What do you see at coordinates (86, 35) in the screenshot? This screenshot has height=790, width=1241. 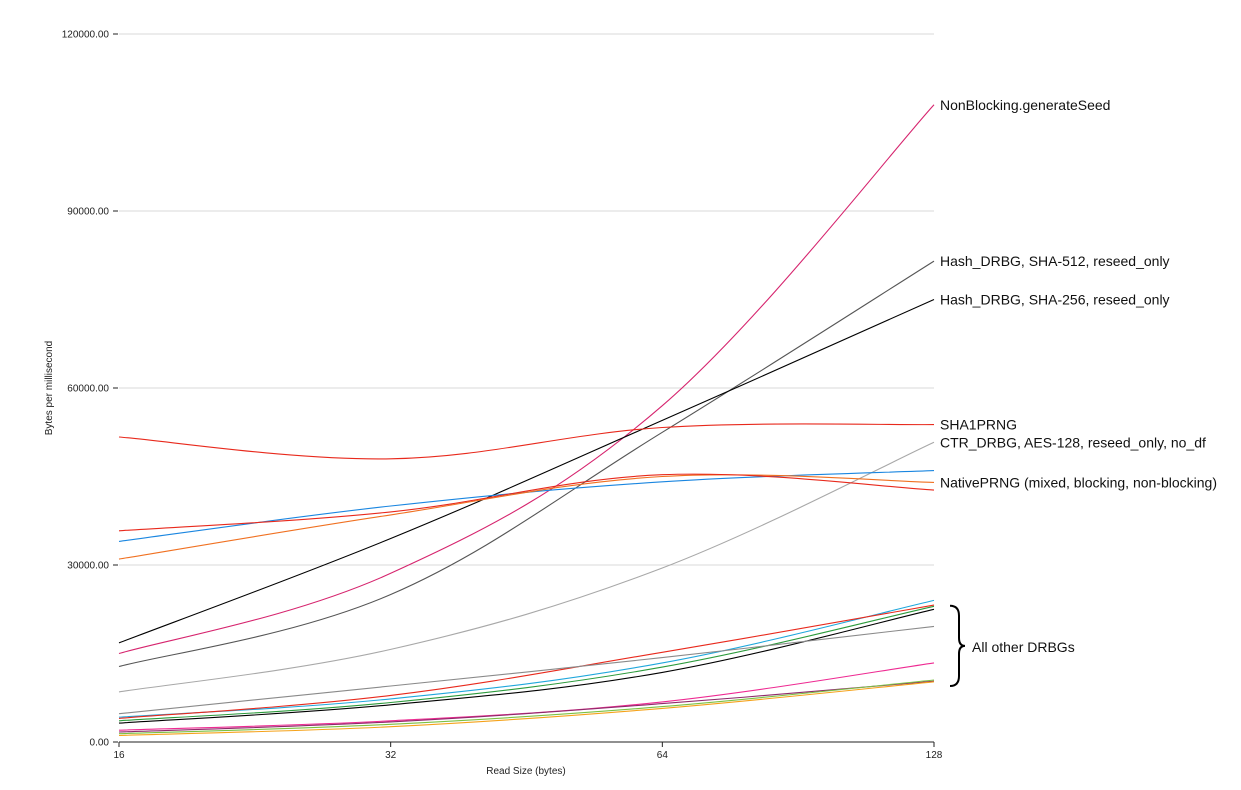 I see `y-tick-label: 120000.00` at bounding box center [86, 35].